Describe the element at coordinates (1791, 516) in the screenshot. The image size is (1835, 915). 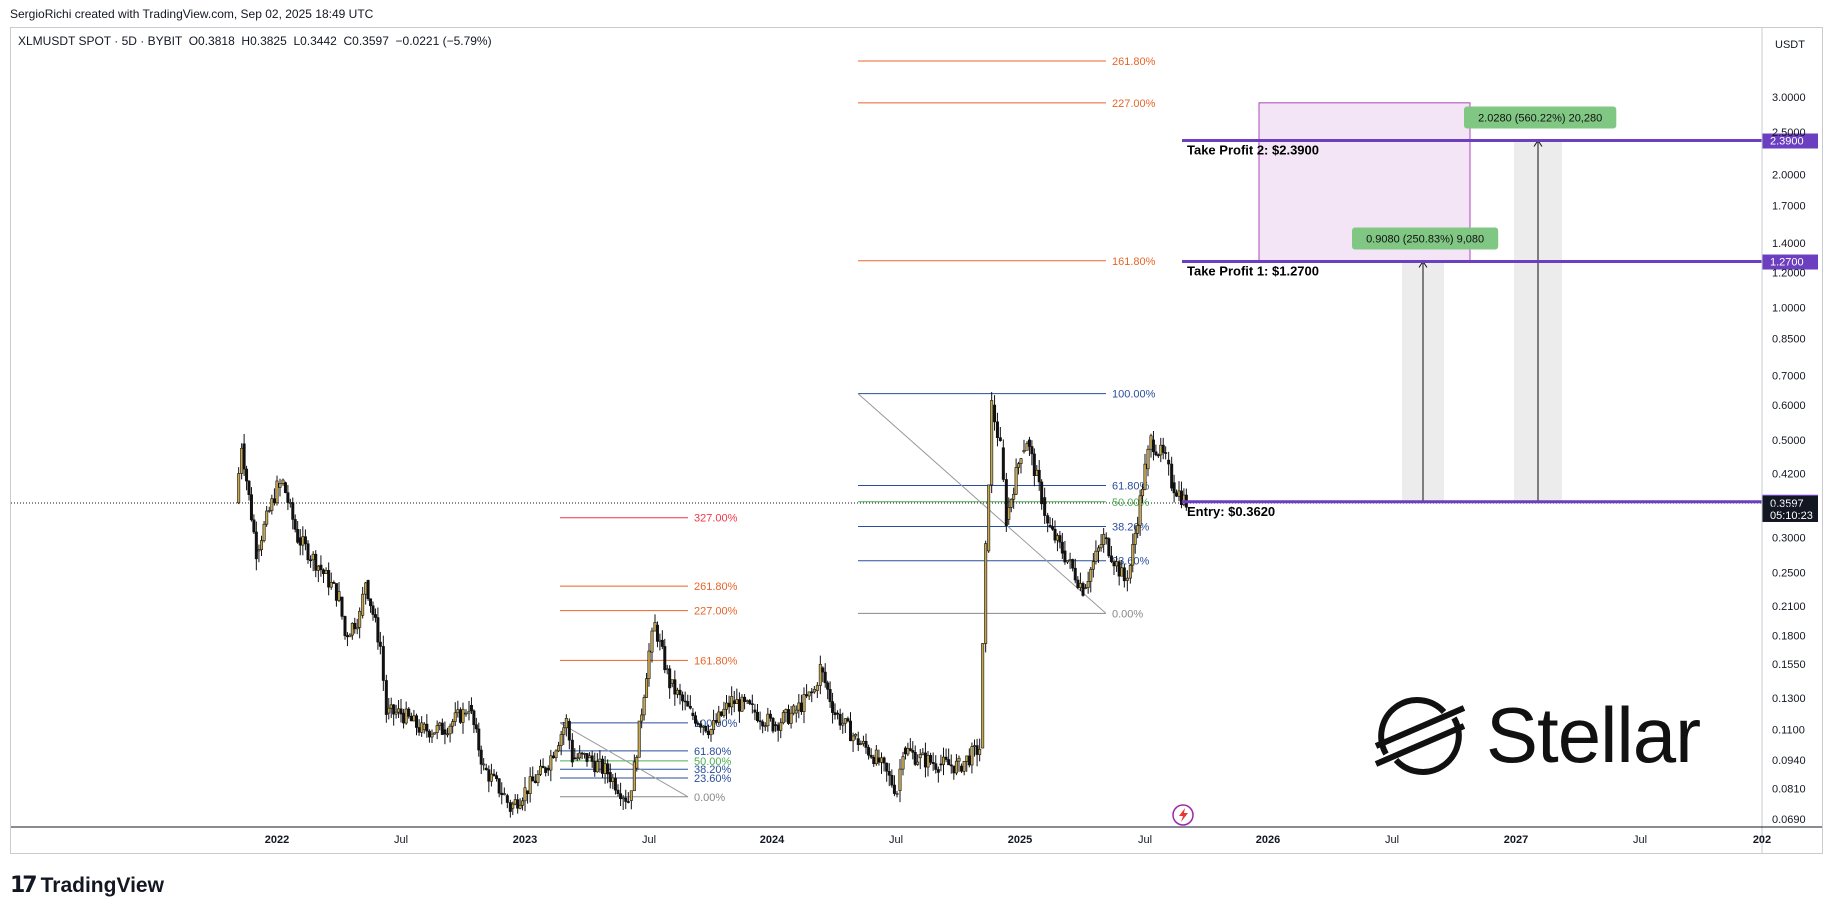
I see `price-tag-countdown: 05:10:23` at that location.